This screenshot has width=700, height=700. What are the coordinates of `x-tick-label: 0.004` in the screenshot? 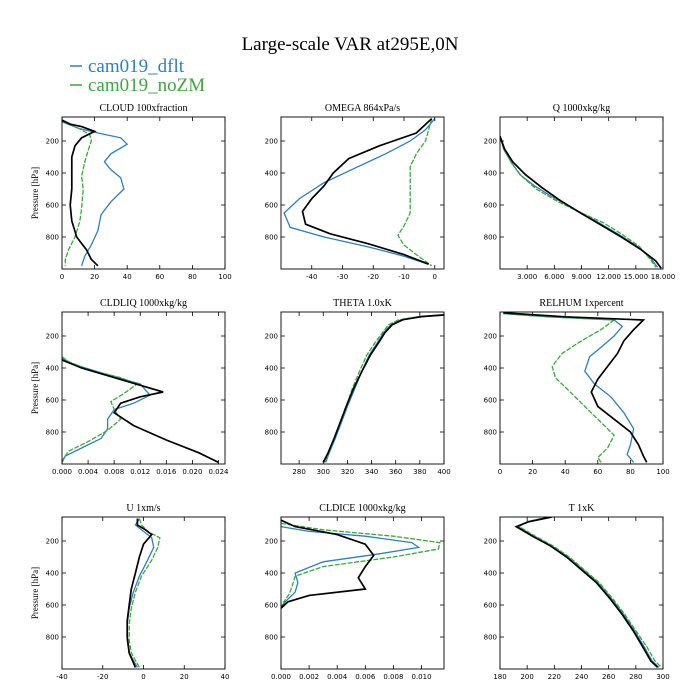 It's located at (337, 677).